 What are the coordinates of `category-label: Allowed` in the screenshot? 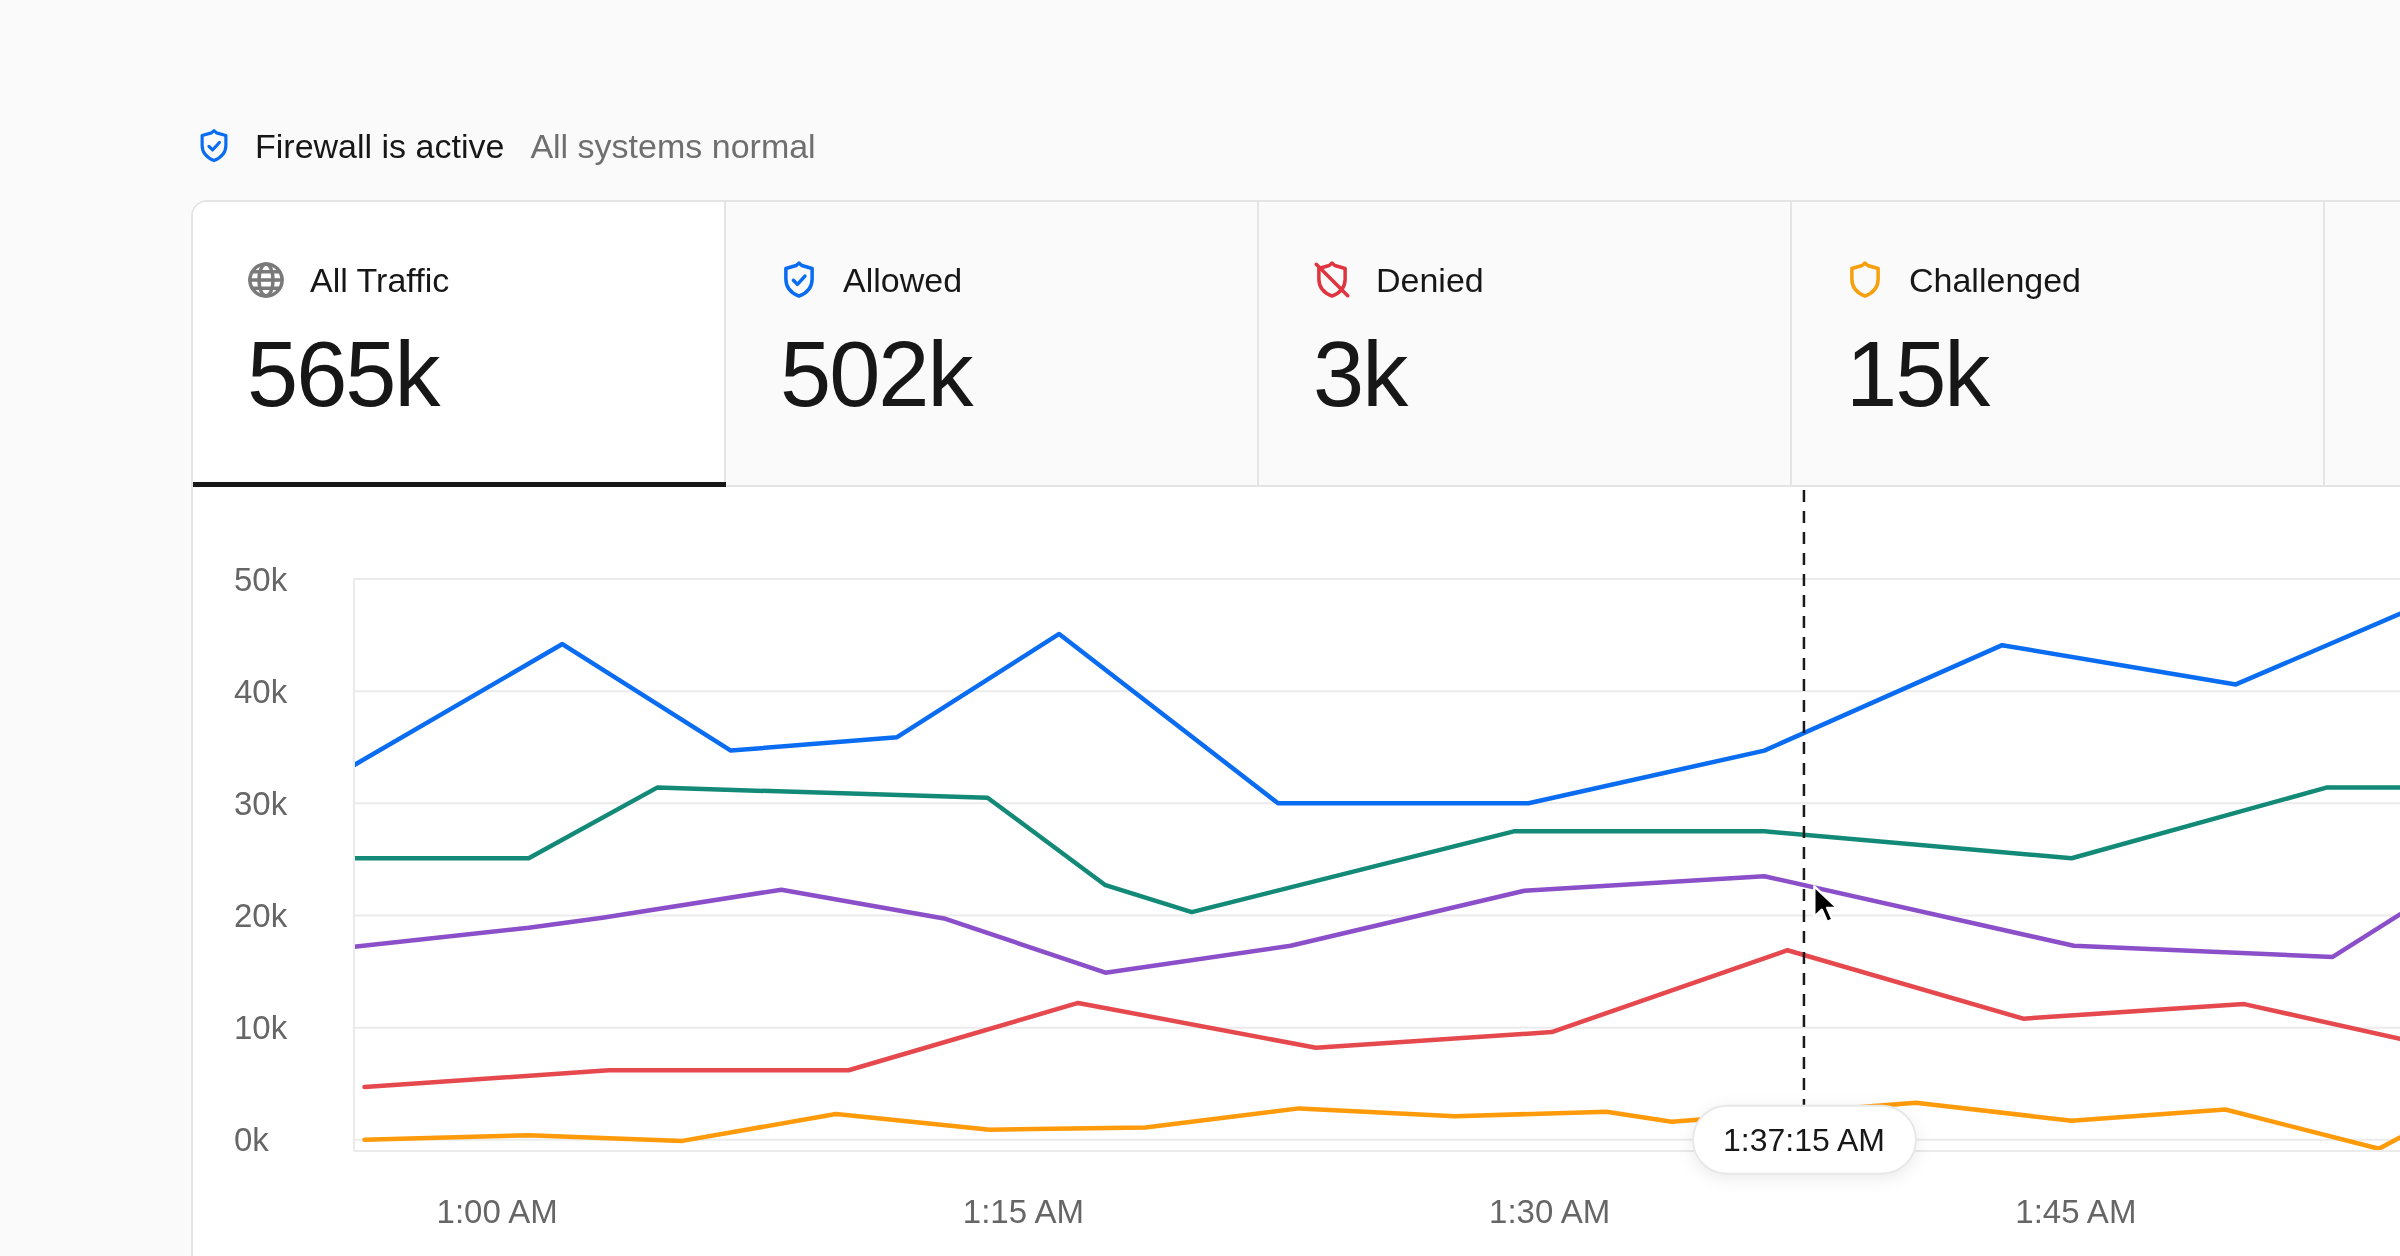 It's located at (903, 280).